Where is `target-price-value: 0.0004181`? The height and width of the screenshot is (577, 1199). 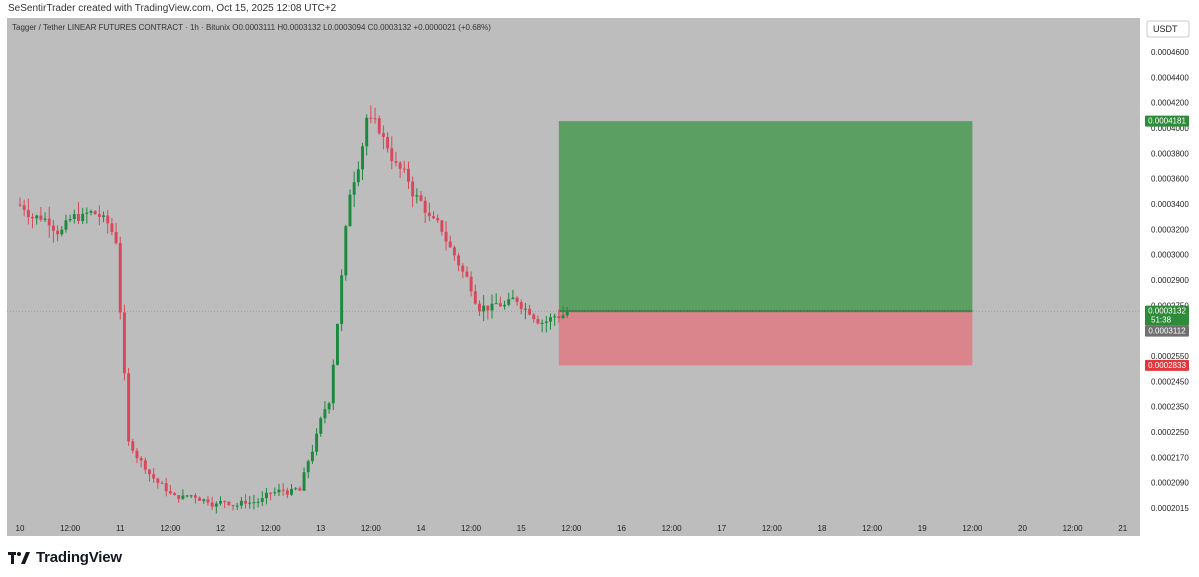 target-price-value: 0.0004181 is located at coordinates (1167, 121).